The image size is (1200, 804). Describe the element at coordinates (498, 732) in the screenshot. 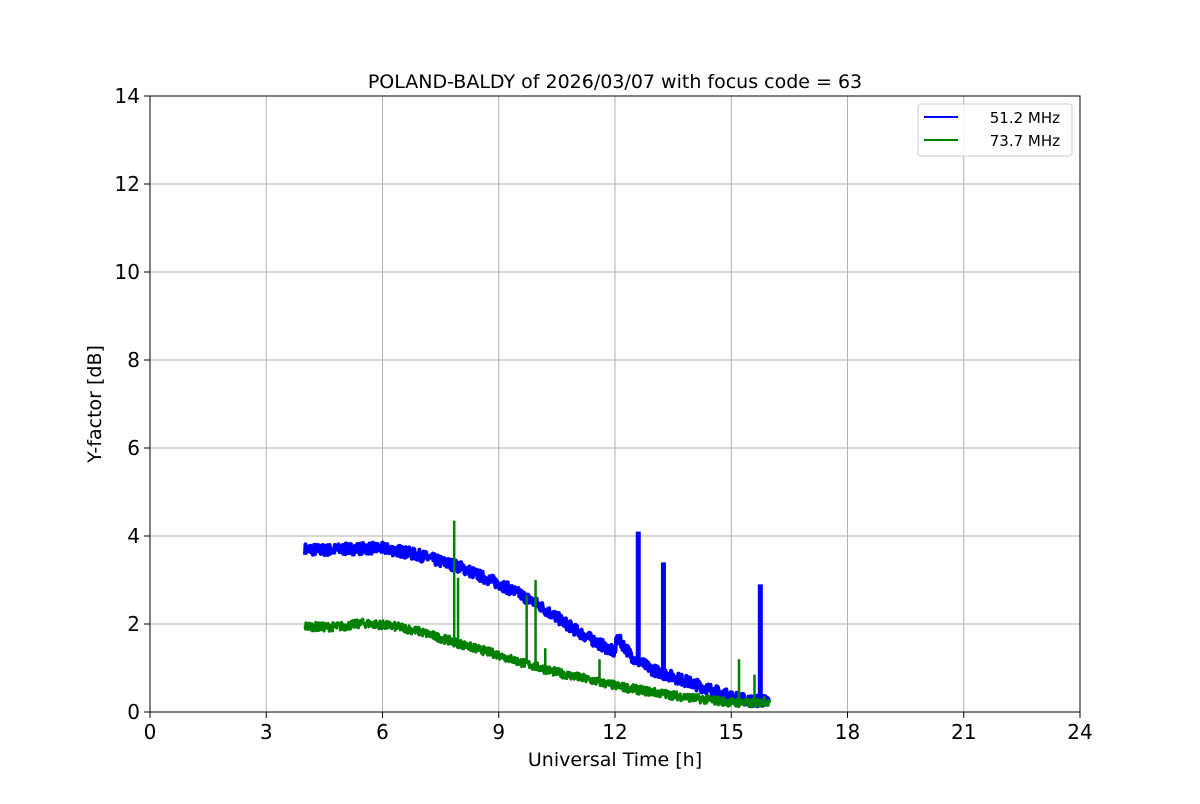

I see `x-tick-label: 9` at that location.